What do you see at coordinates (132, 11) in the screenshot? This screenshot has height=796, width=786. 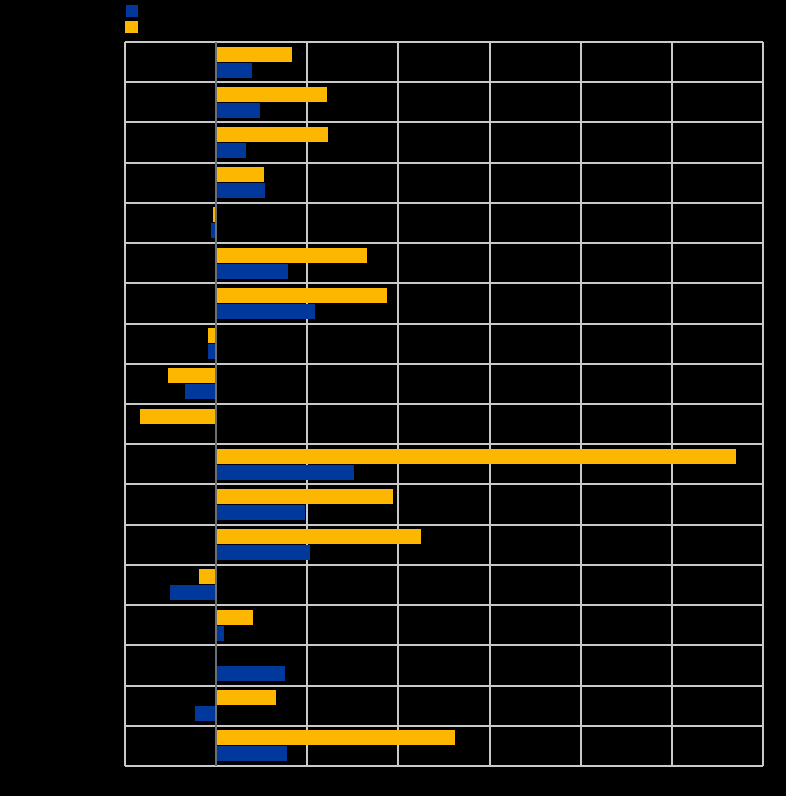 I see `legend-swatch-blue` at bounding box center [132, 11].